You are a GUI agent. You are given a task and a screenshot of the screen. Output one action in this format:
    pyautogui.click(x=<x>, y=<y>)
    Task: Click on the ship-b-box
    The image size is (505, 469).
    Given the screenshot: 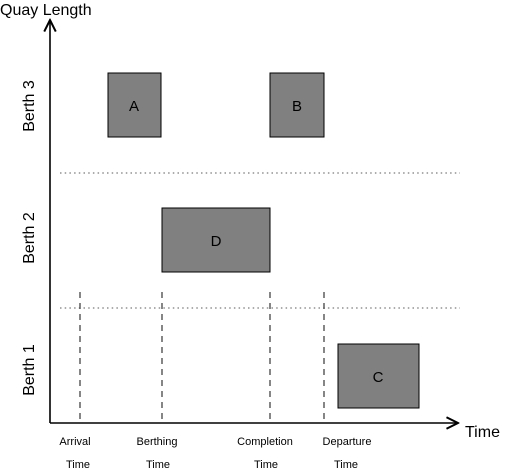 What is the action you would take?
    pyautogui.click(x=297, y=105)
    